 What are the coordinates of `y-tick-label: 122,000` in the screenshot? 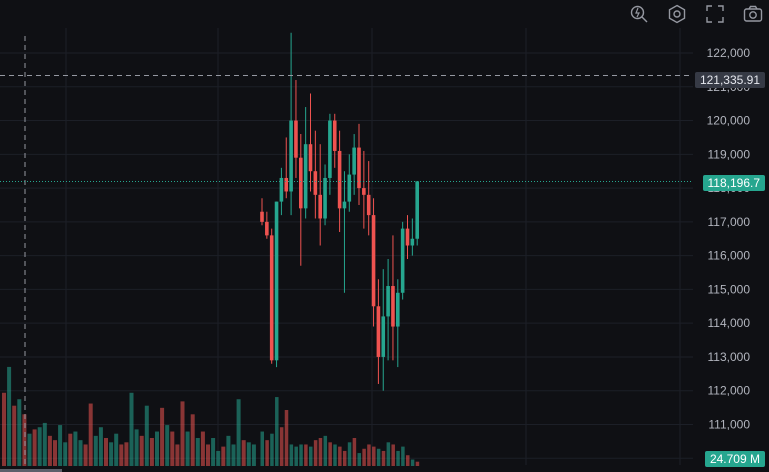 It's located at (729, 53).